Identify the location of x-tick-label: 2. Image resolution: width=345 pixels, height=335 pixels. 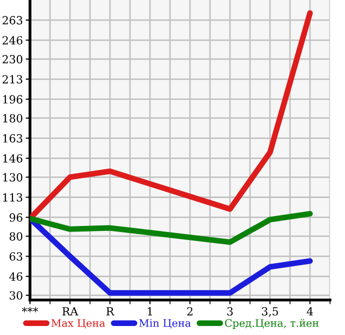
(189, 311).